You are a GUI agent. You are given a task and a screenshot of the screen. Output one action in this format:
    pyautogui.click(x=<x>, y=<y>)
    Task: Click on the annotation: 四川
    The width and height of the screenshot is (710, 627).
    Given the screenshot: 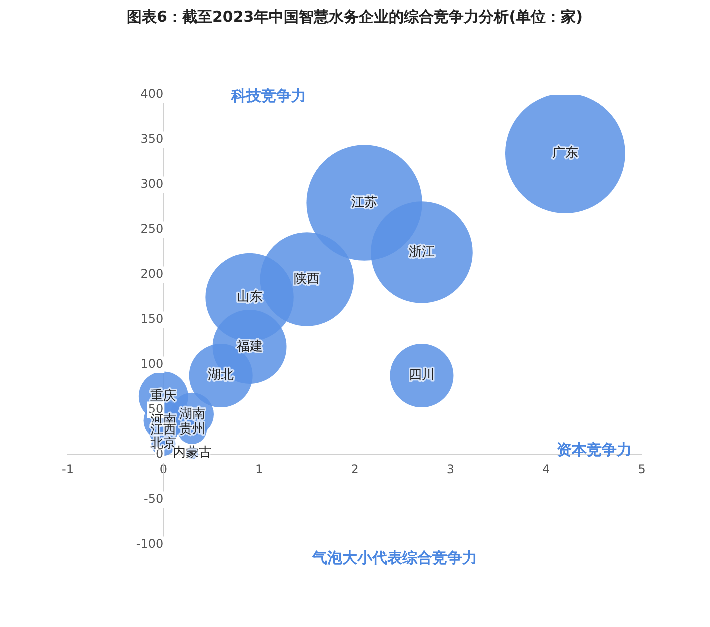 What is the action you would take?
    pyautogui.click(x=421, y=376)
    